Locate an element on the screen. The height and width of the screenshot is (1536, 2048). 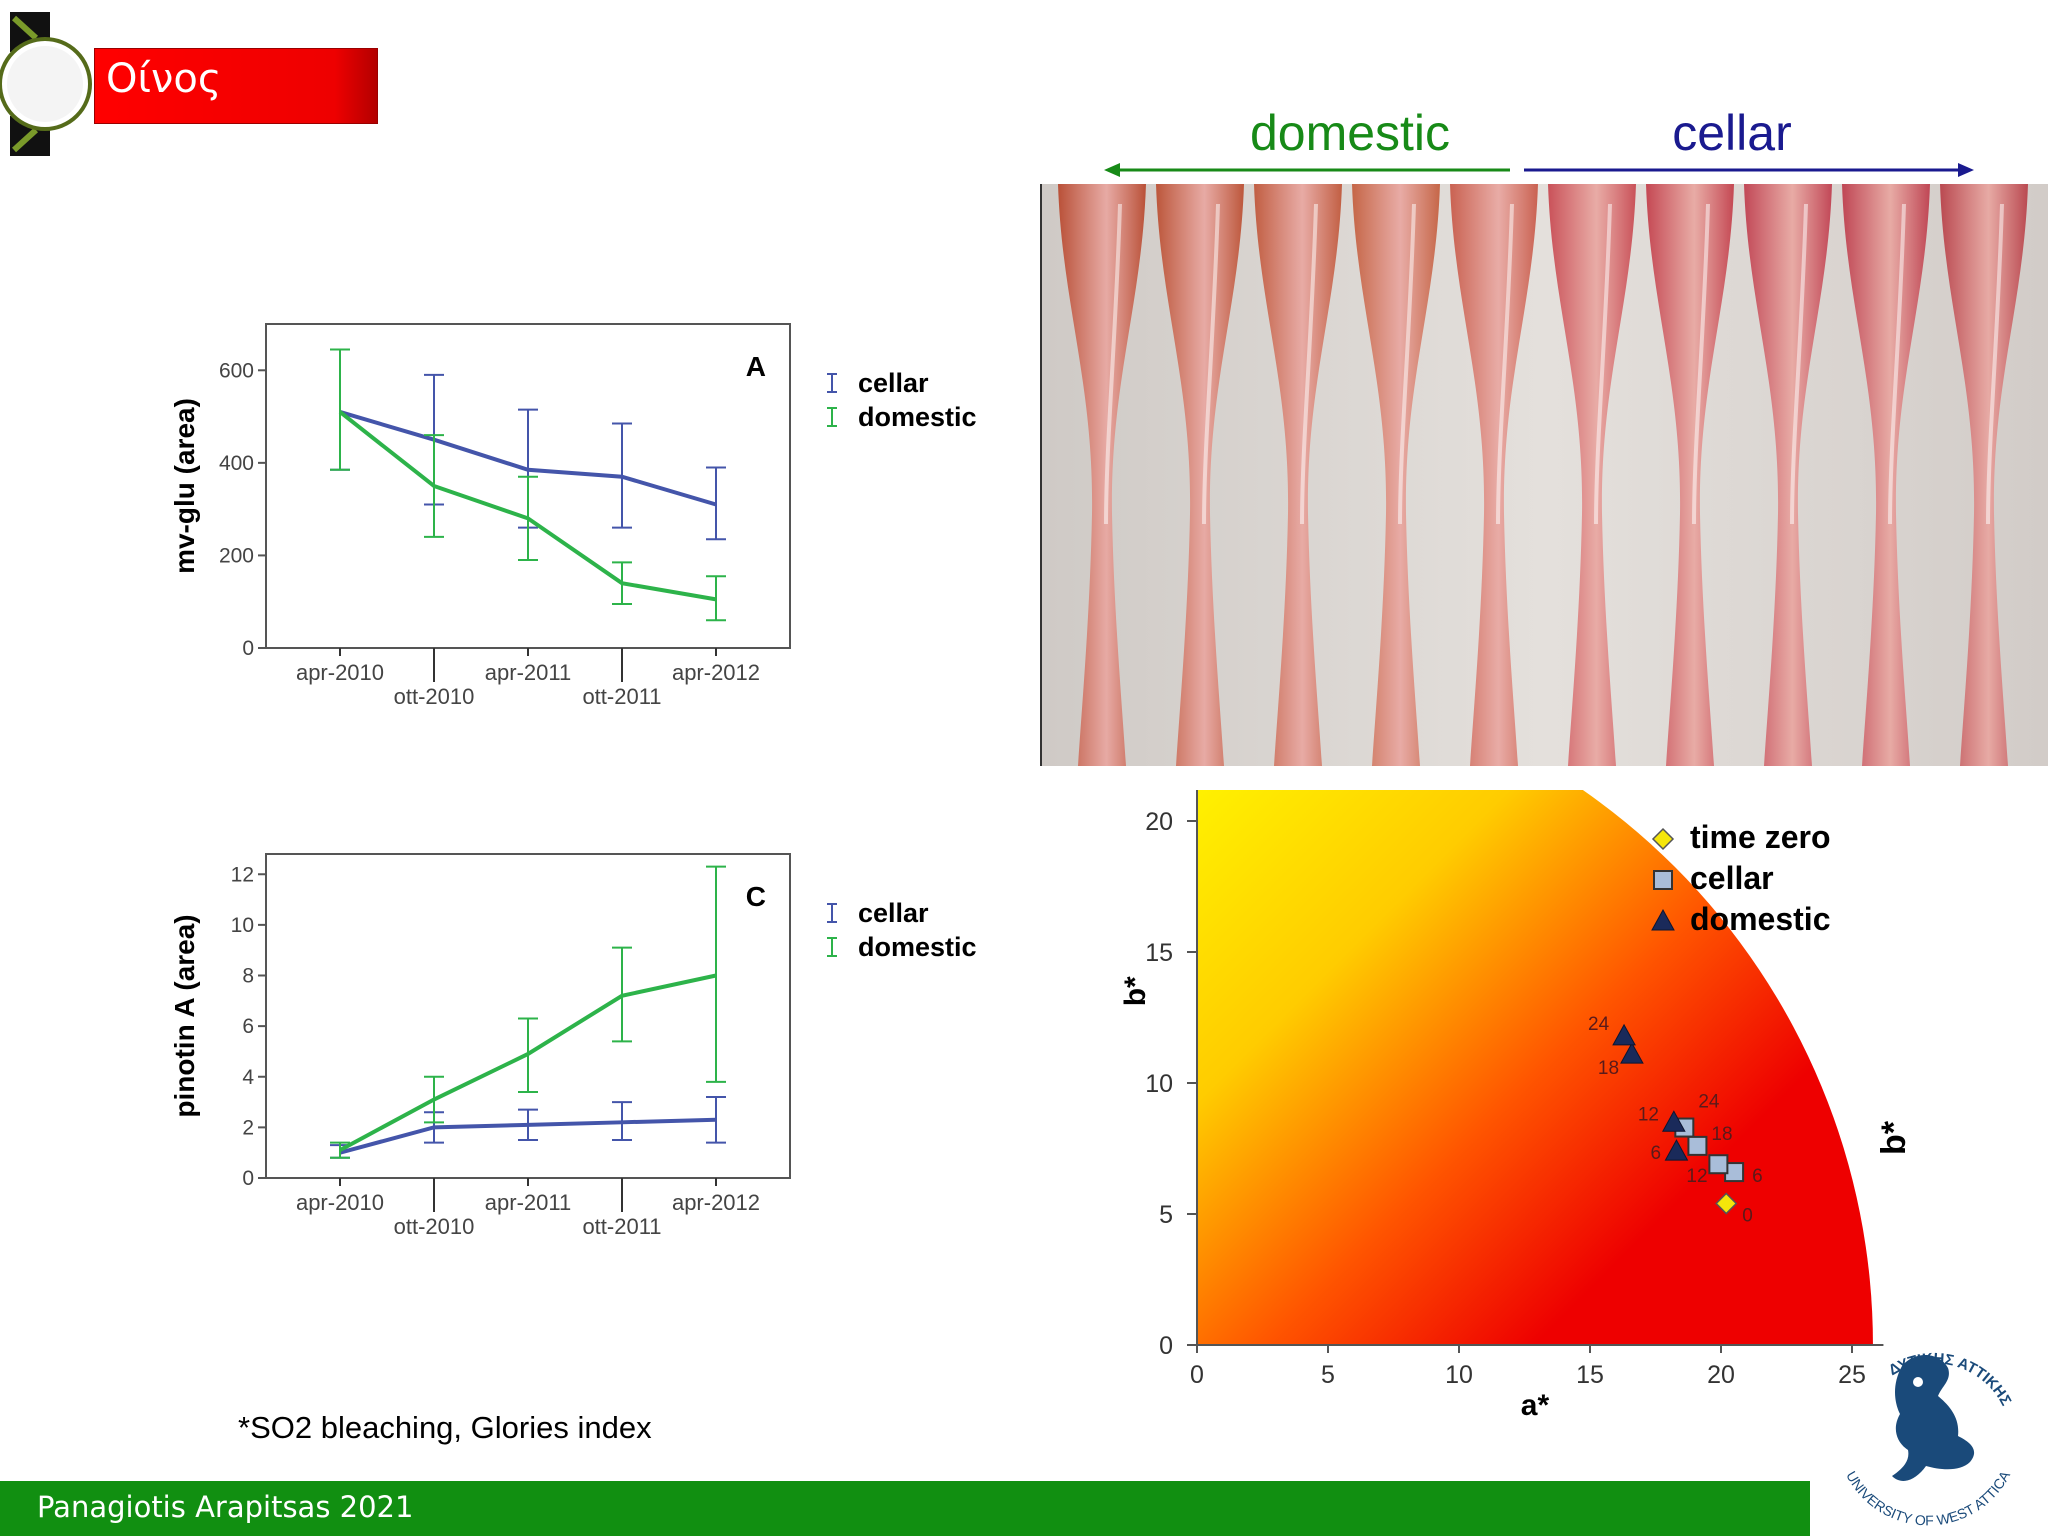
y-tick-label: 600 is located at coordinates (236, 370).